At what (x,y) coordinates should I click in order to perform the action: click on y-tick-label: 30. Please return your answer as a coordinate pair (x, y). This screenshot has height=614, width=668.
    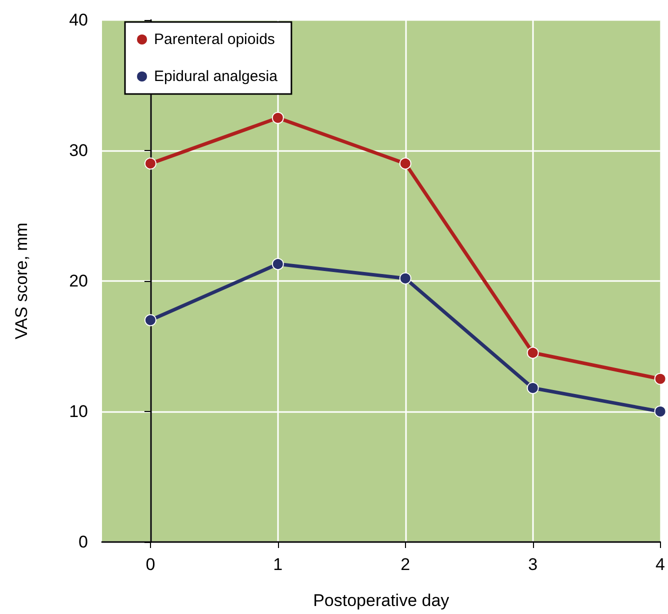
    Looking at the image, I should click on (78, 150).